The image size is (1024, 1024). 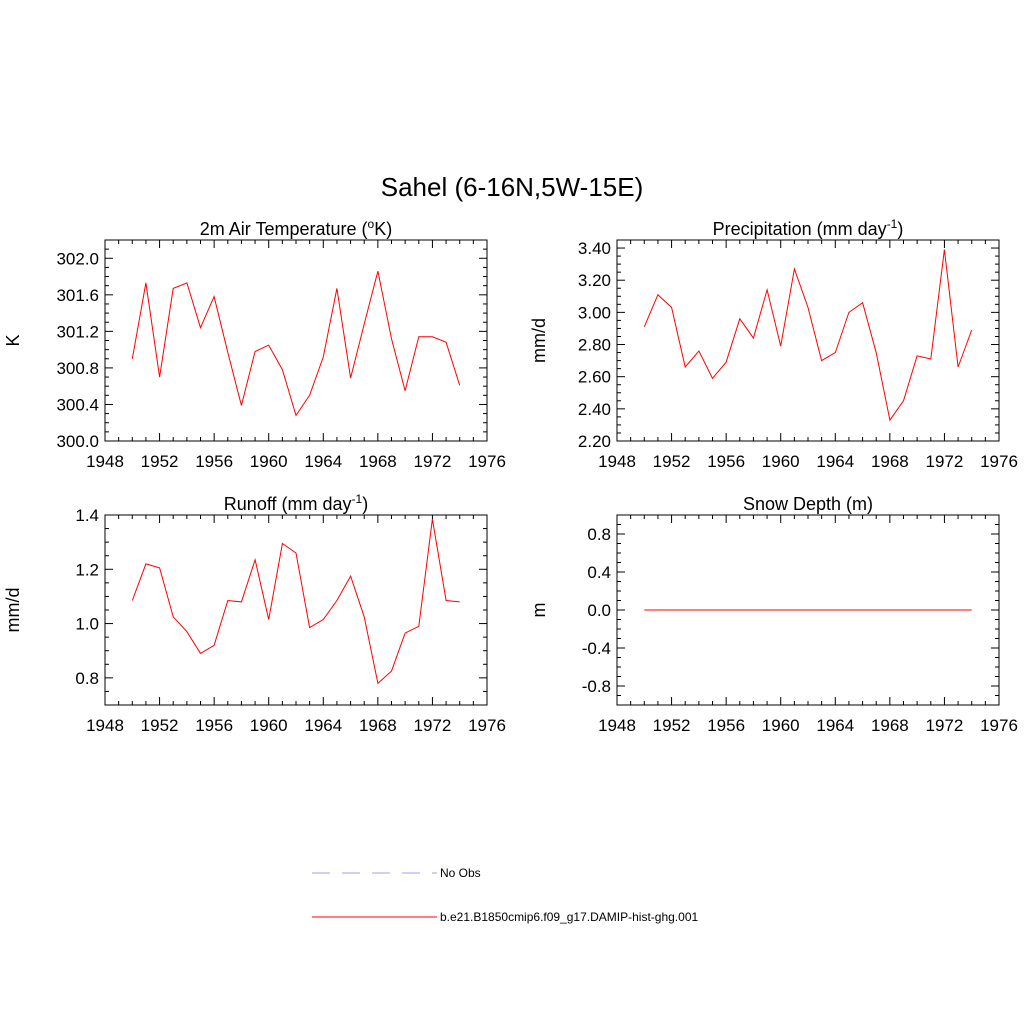 I want to click on precipitation-ytick-label: 2.60, so click(x=594, y=377).